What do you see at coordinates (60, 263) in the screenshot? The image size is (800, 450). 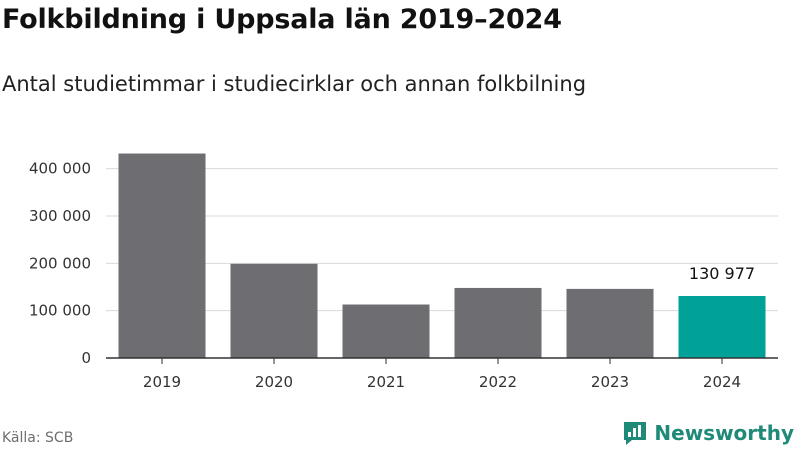 I see `y-tick-label: 200 000` at bounding box center [60, 263].